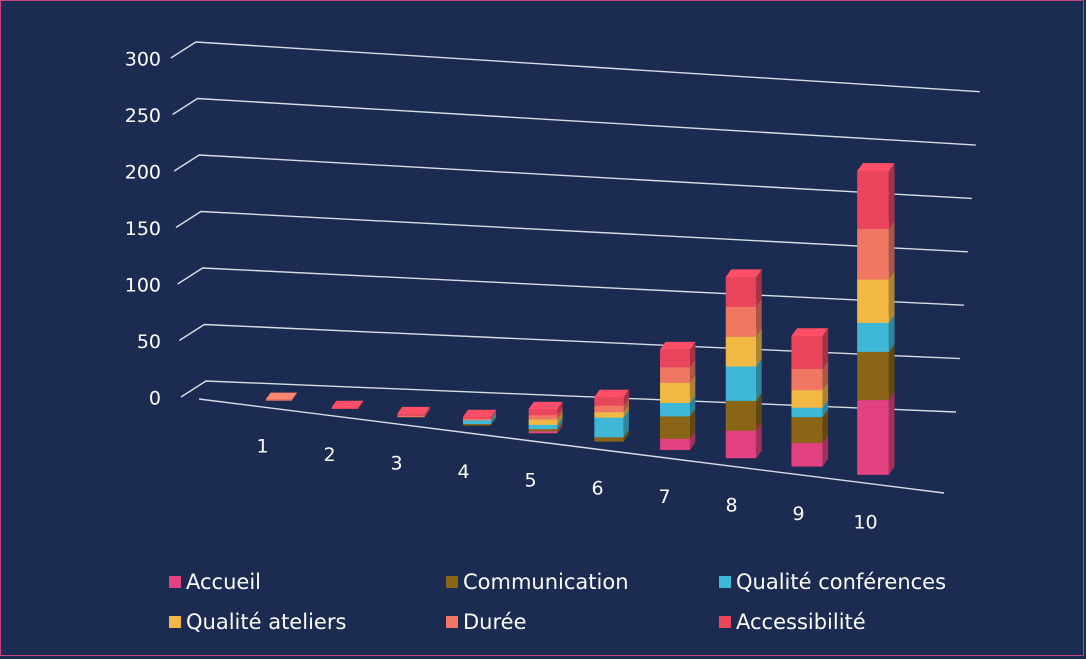 The height and width of the screenshot is (659, 1086). Describe the element at coordinates (143, 116) in the screenshot. I see `y-tick-label: 250` at that location.